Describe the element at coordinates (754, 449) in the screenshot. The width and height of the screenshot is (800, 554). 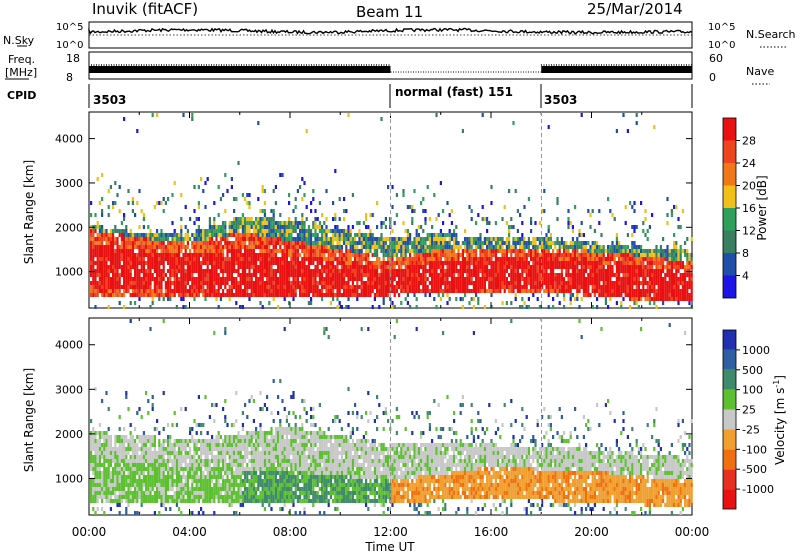
I see `colorbar-tick-label: -100` at that location.